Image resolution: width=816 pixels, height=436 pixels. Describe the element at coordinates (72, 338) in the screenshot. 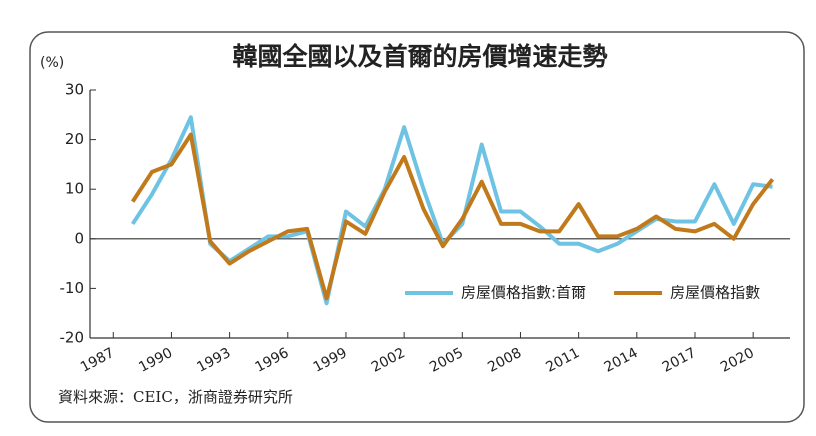

I see `y-tick-label: -20` at that location.